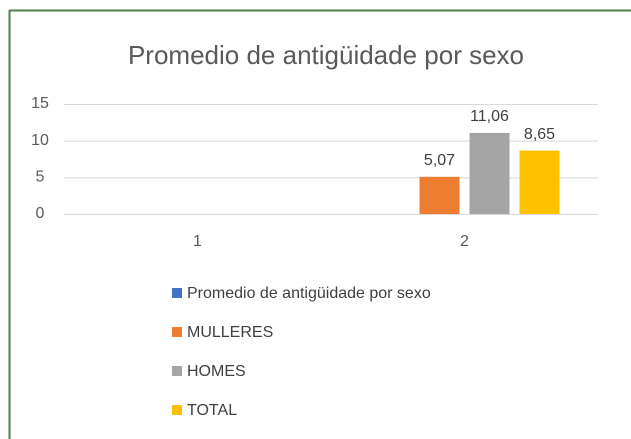 The image size is (631, 439). I want to click on x-tick-label: 1, so click(197, 241).